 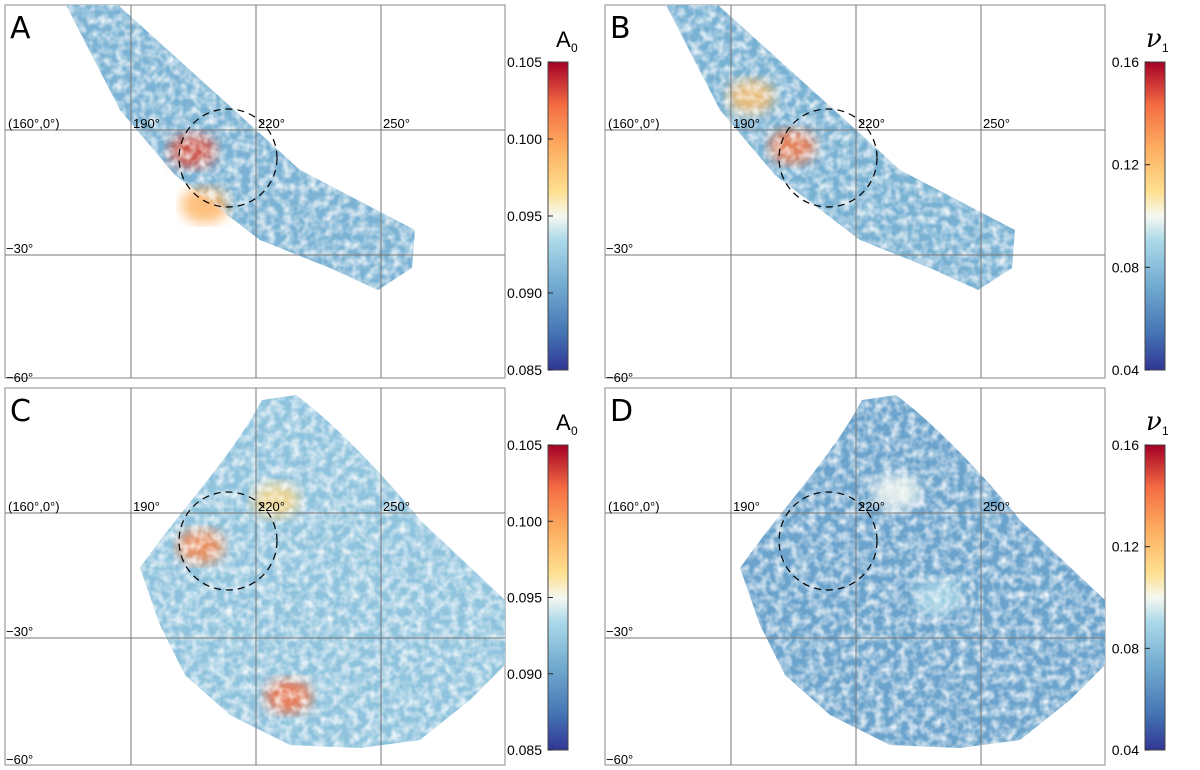 I want to click on panel-d-roi-circle, so click(x=828, y=541).